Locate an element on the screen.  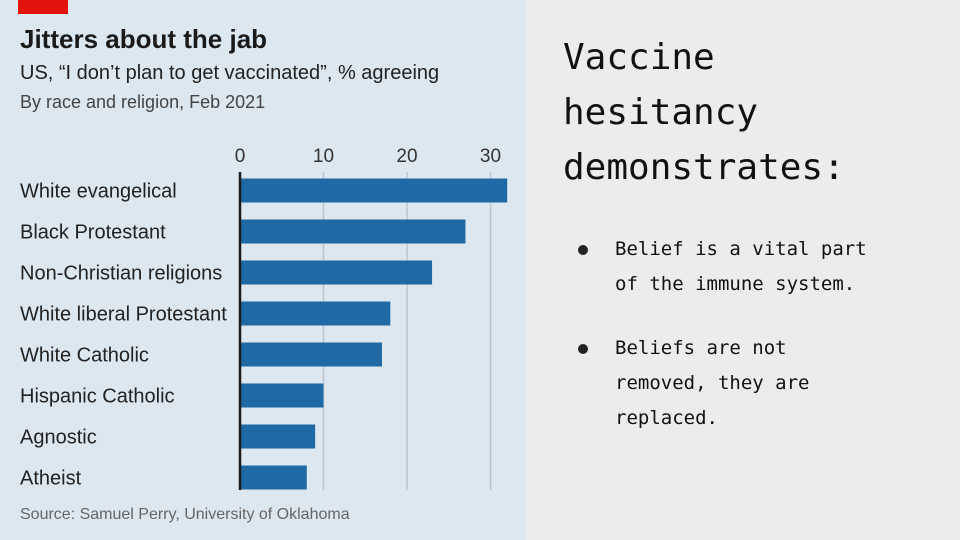
slide-title-line: demonstrates: is located at coordinates (704, 167).